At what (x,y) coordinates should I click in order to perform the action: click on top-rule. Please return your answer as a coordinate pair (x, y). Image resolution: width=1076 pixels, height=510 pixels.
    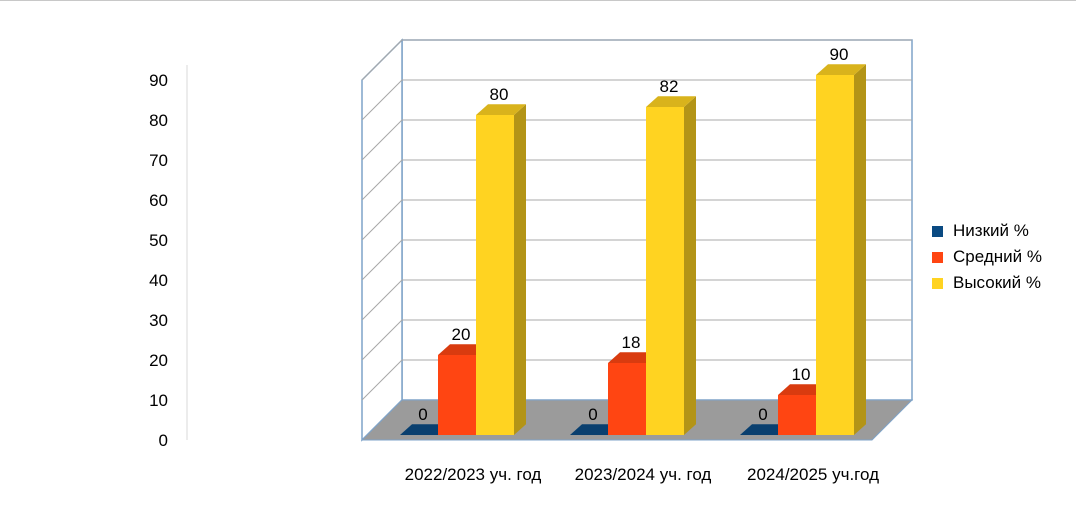
    Looking at the image, I should click on (538, 0).